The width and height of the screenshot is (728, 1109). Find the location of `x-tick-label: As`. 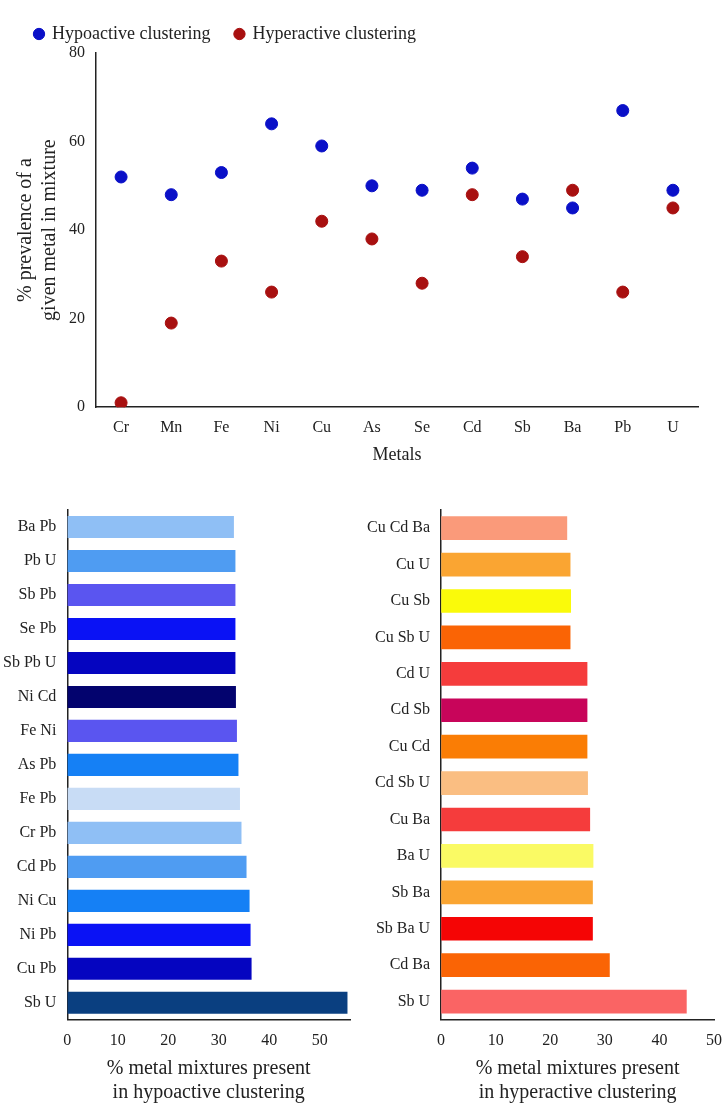

x-tick-label: As is located at coordinates (372, 426).